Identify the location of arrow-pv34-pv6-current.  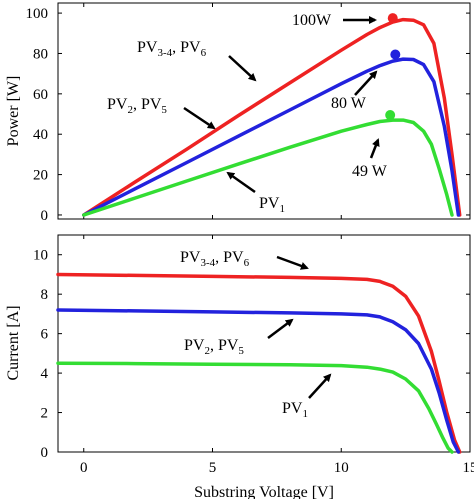
(292, 262).